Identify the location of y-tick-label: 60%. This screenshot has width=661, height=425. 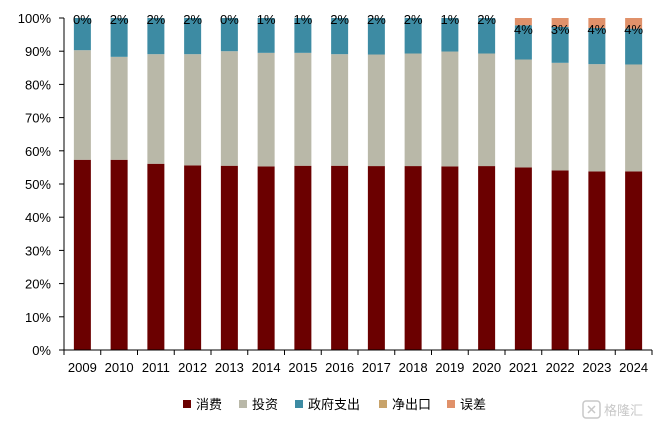
(38, 151).